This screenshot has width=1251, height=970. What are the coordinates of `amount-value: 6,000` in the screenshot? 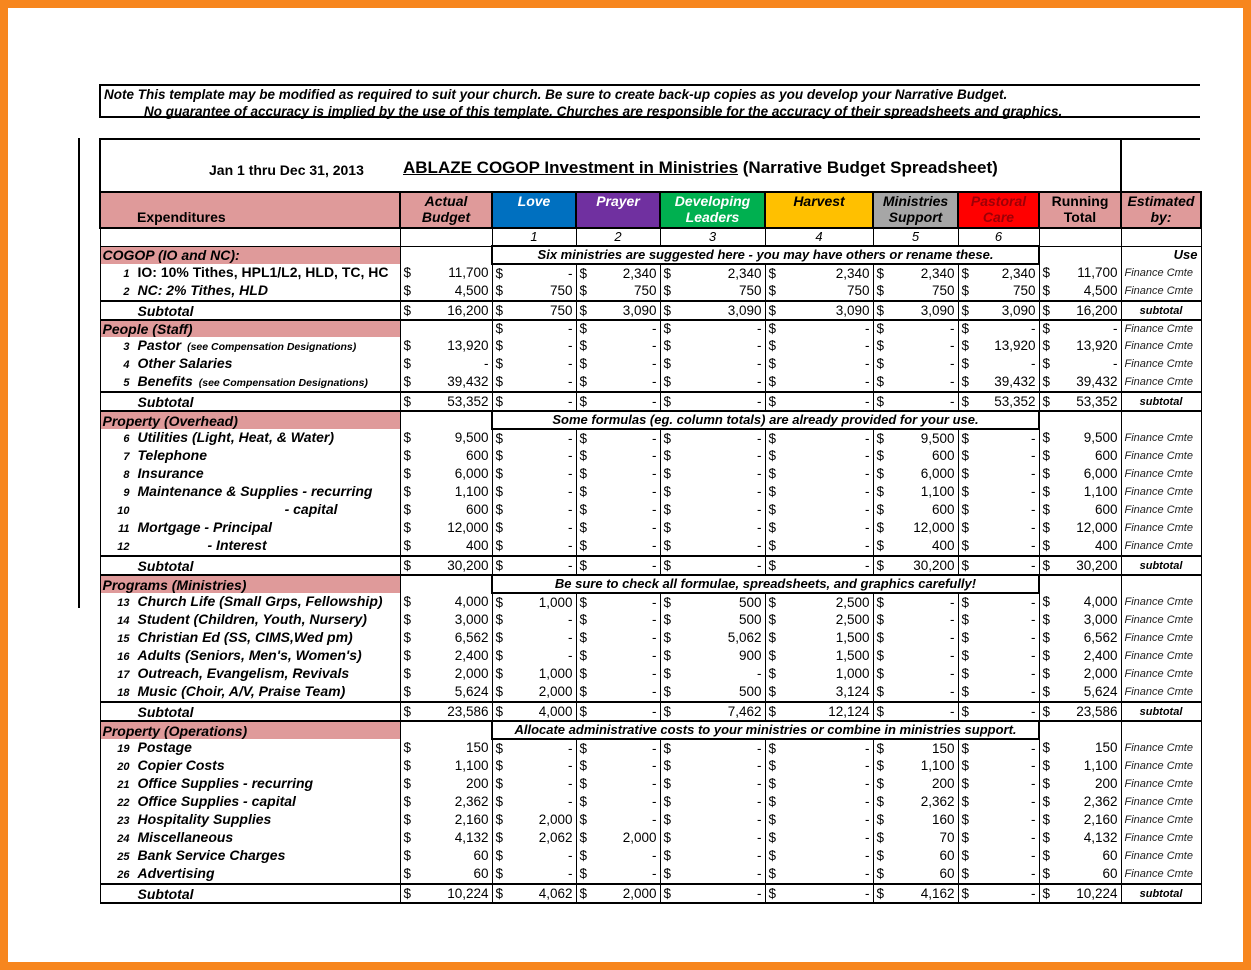 It's located at (937, 473).